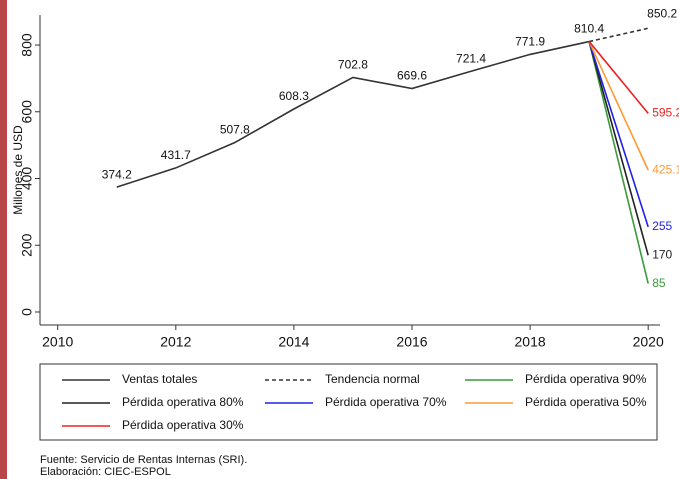  I want to click on y-tick-label: 800, so click(27, 45).